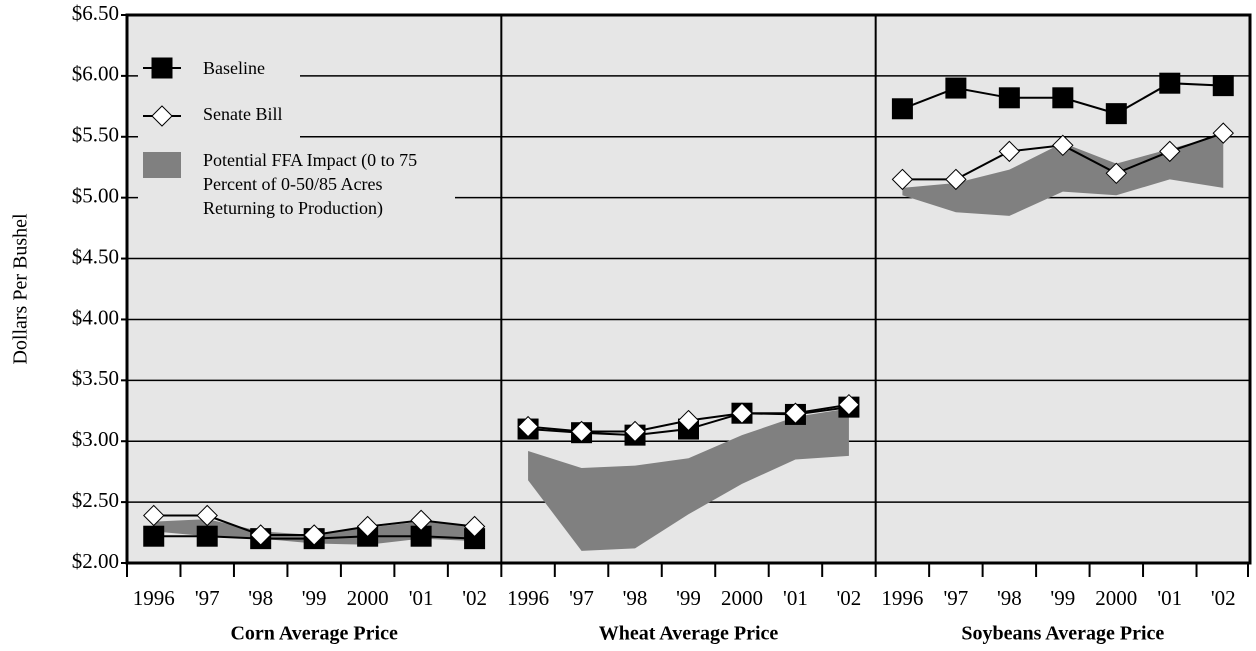 The image size is (1256, 651). Describe the element at coordinates (292, 184) in the screenshot. I see `legend-label: Percent of 0-50/85 Acres` at that location.